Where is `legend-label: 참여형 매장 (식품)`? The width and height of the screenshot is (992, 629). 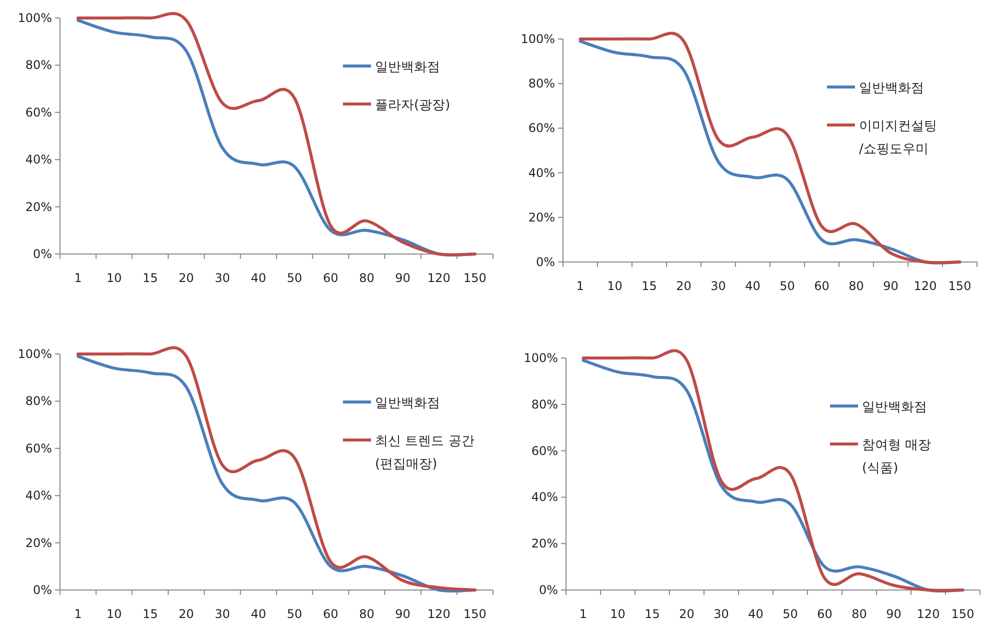 legend-label: 참여형 매장 (식품) is located at coordinates (897, 457).